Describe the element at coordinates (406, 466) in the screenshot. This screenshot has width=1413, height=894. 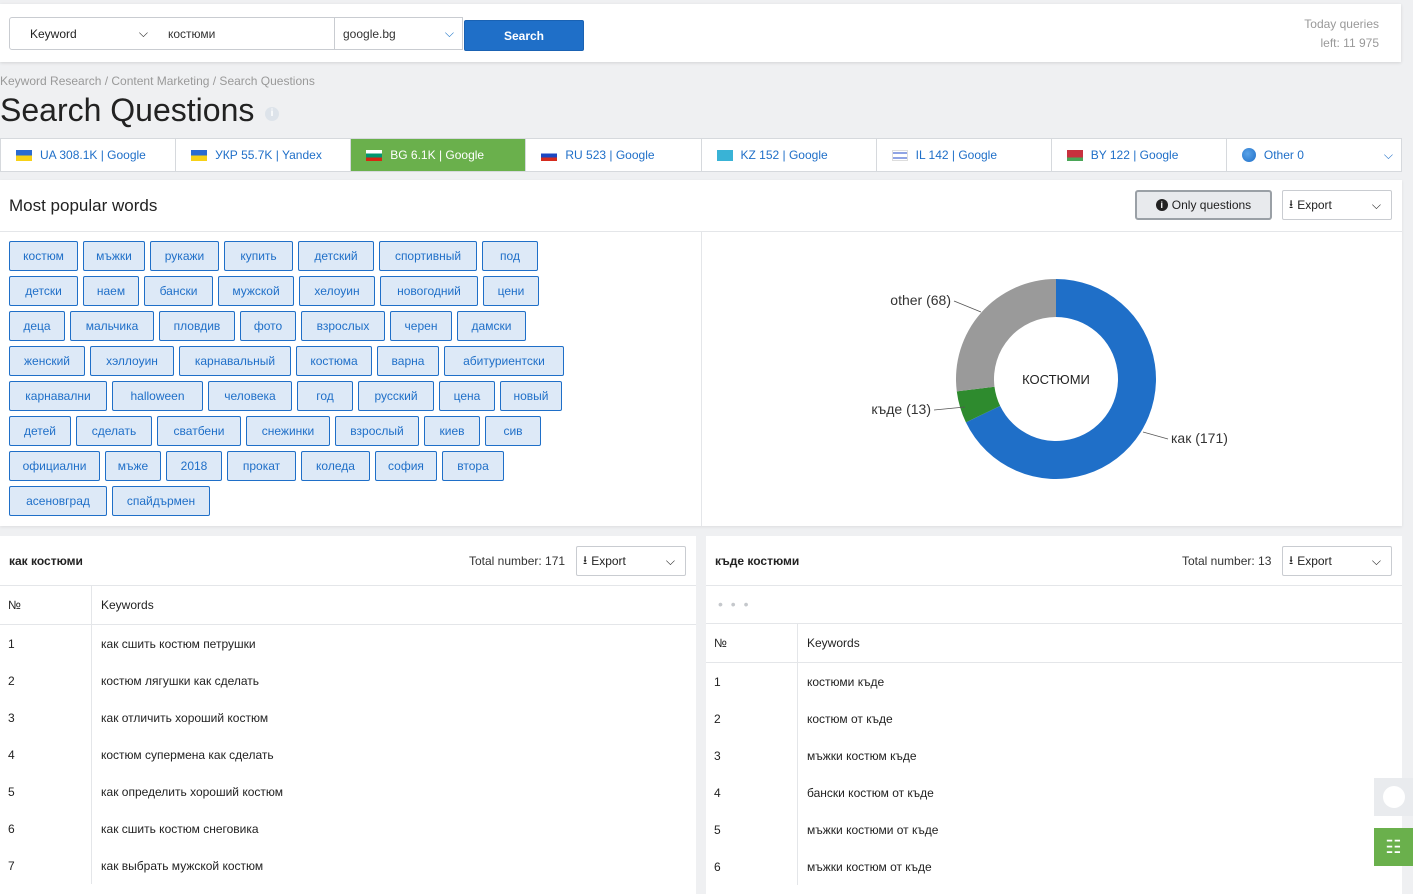
I see `word-tag: софия` at that location.